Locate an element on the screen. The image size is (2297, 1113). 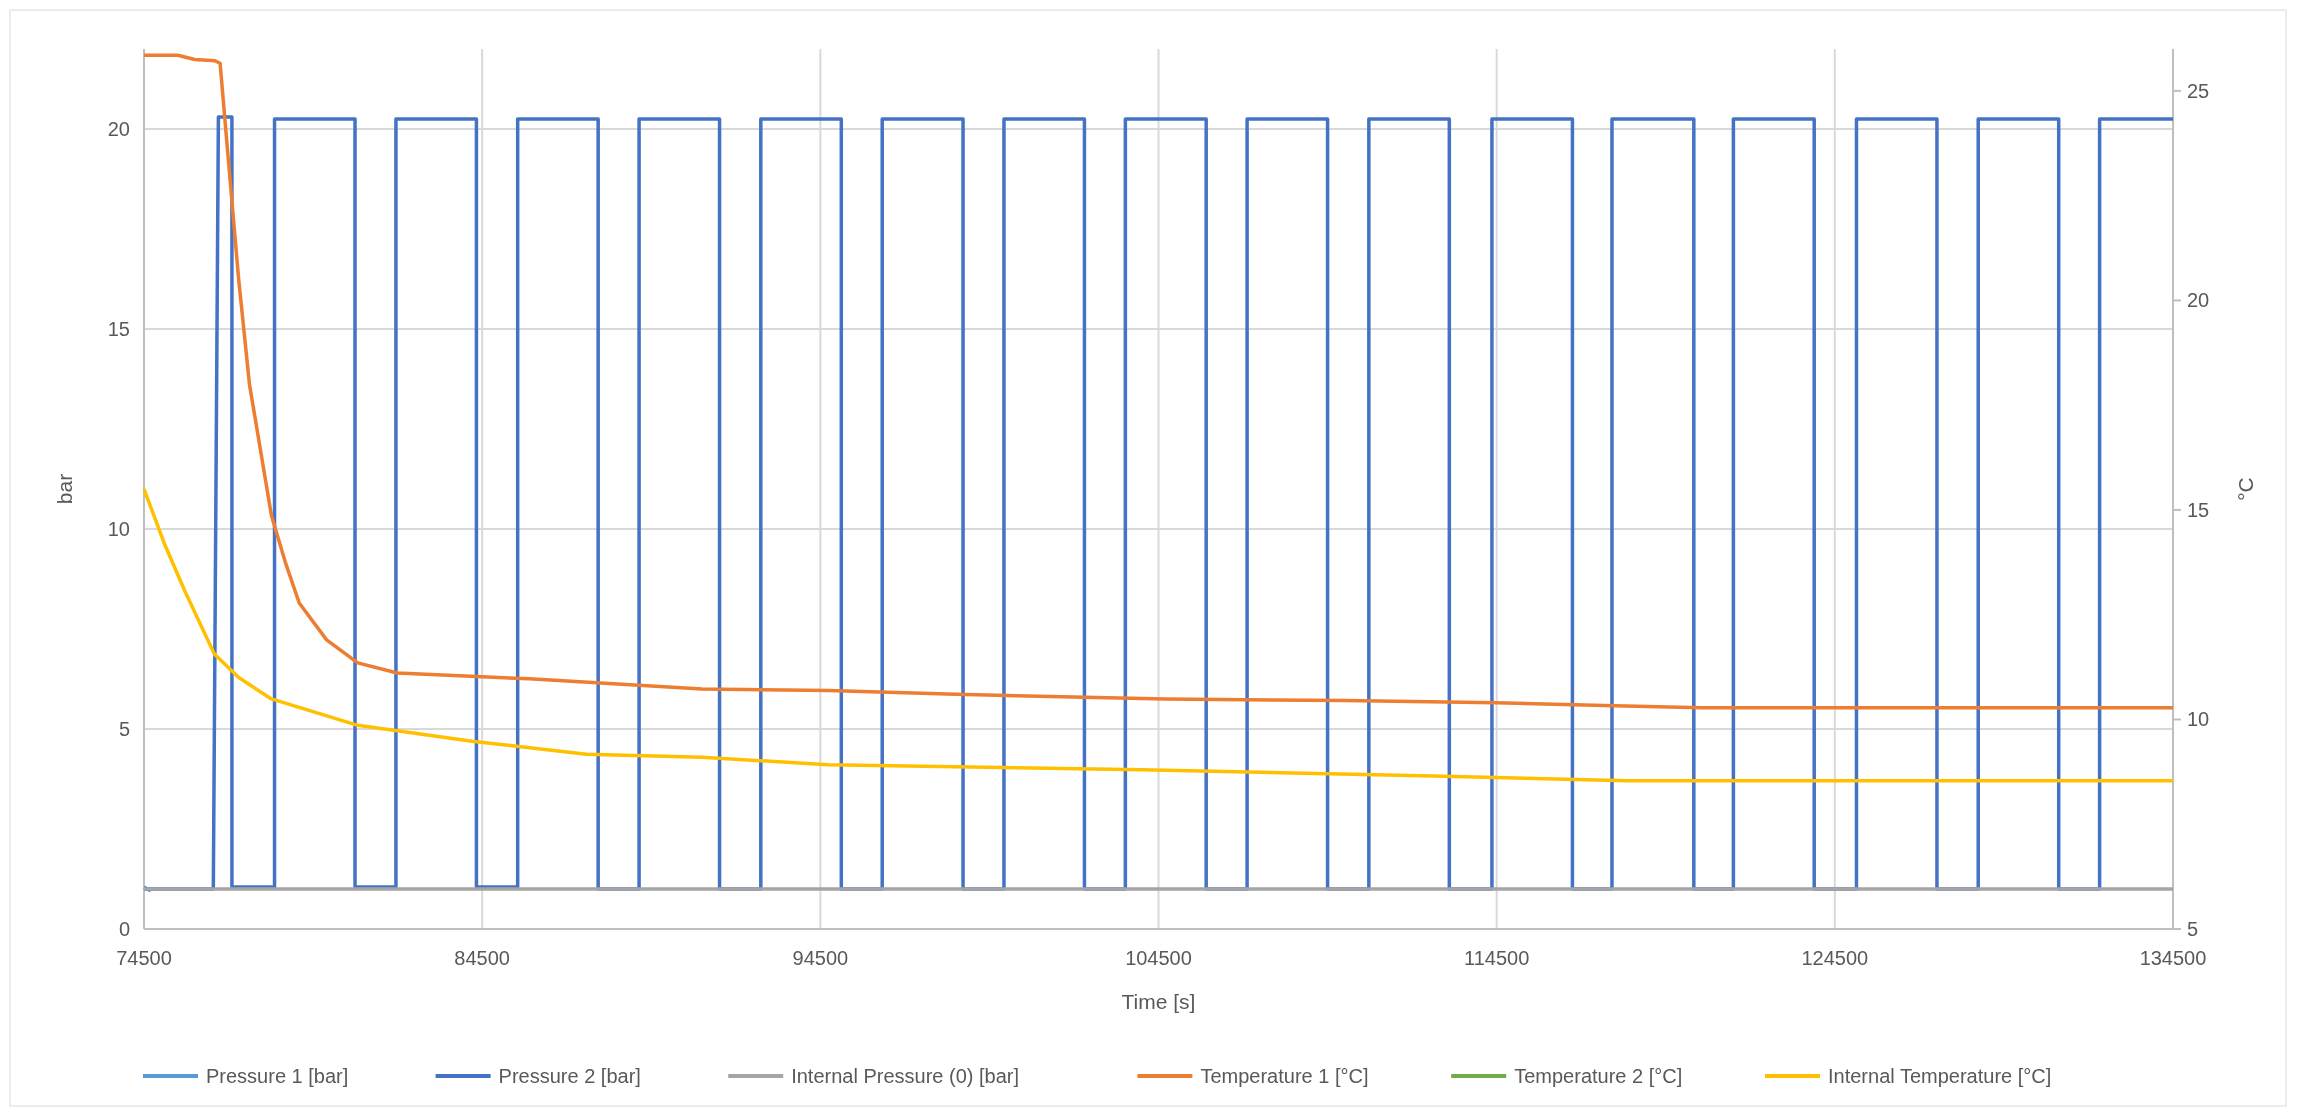
x-tick-label: 84500 is located at coordinates (482, 958).